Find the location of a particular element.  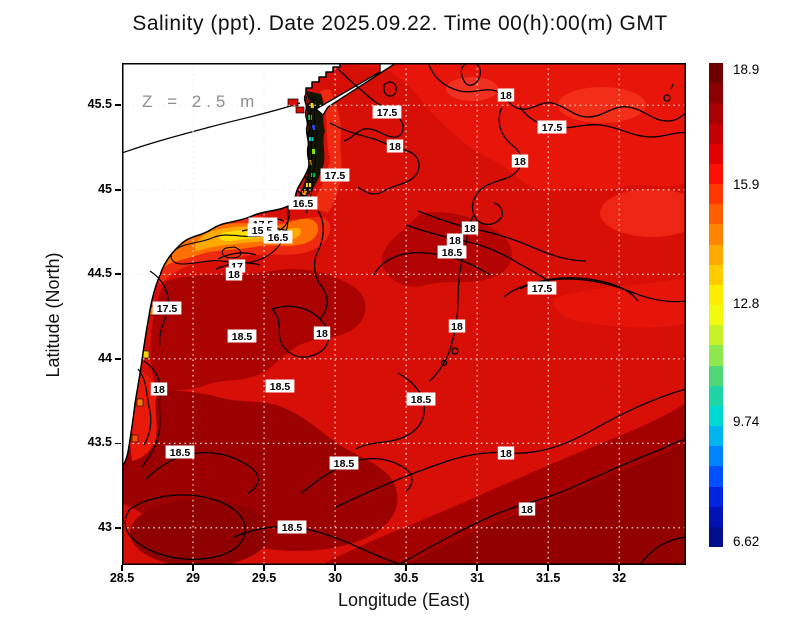

y-tick-label: 43.5 is located at coordinates (99, 442).